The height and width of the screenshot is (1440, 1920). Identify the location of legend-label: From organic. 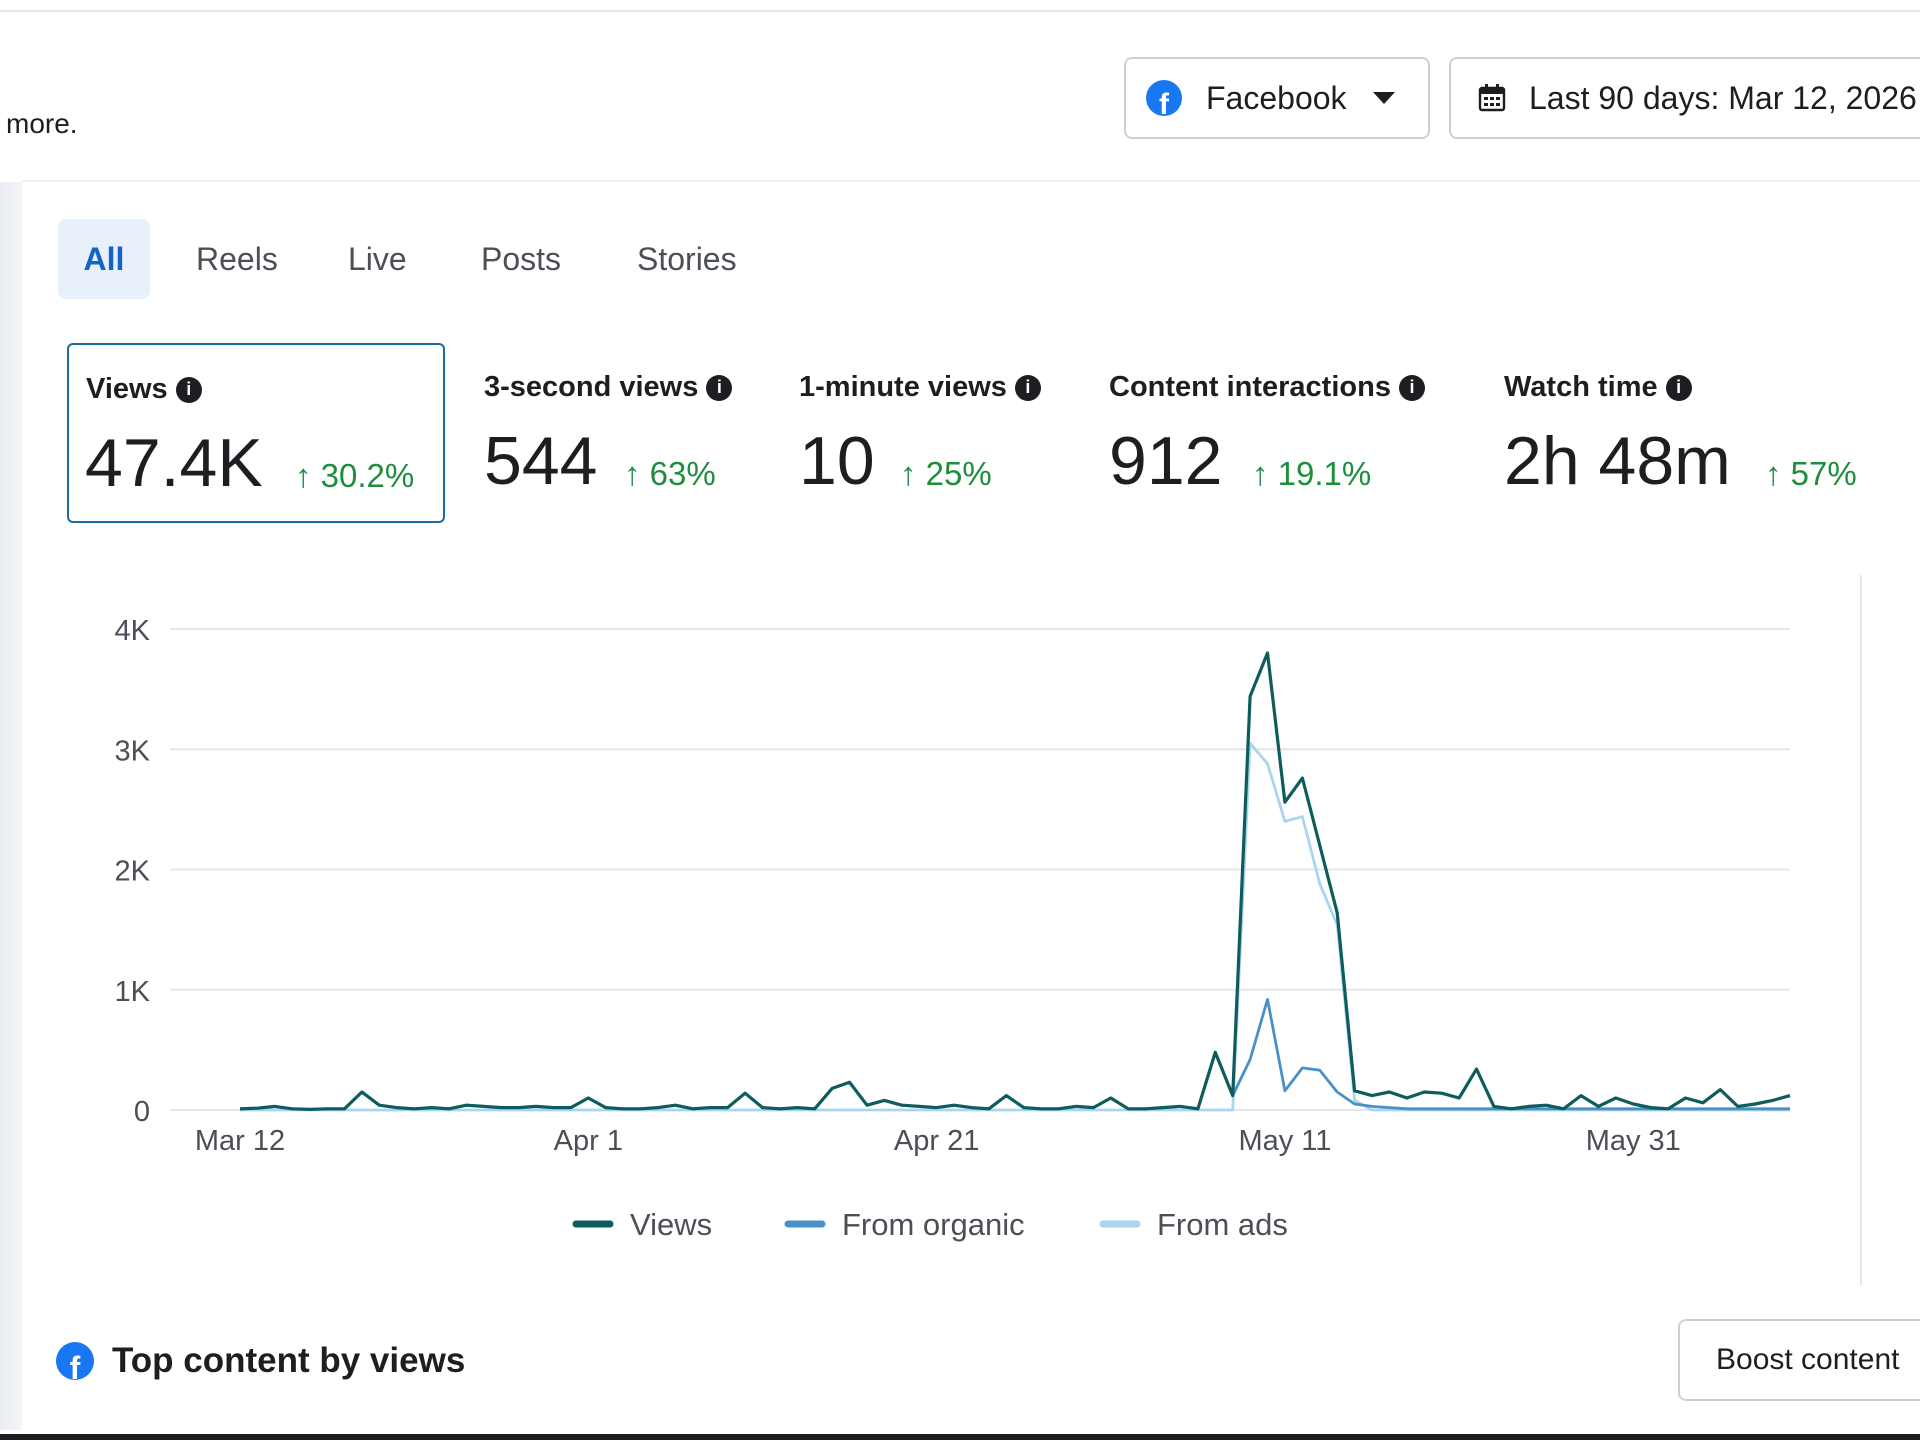
(933, 1224).